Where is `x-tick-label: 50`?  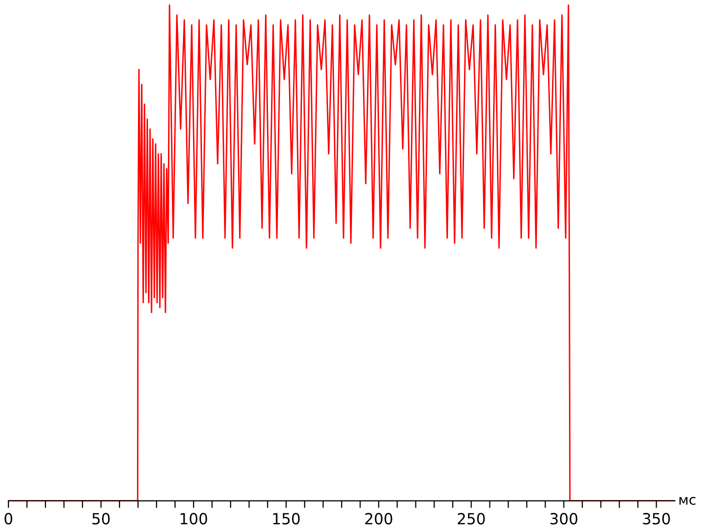 x-tick-label: 50 is located at coordinates (101, 518).